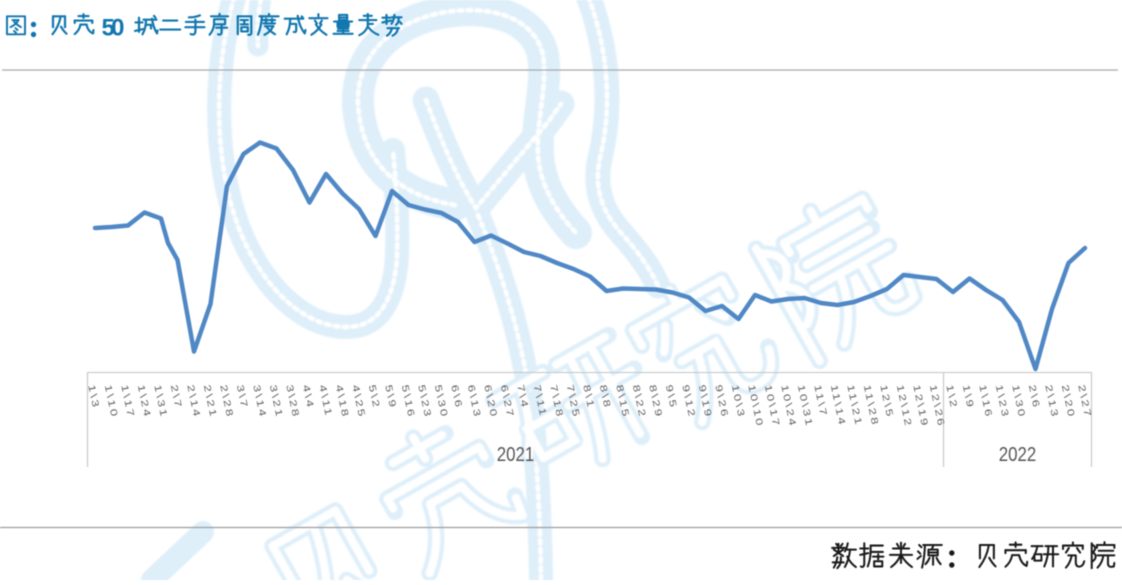 The height and width of the screenshot is (585, 1122). I want to click on svg-text: 8\8, so click(604, 397).